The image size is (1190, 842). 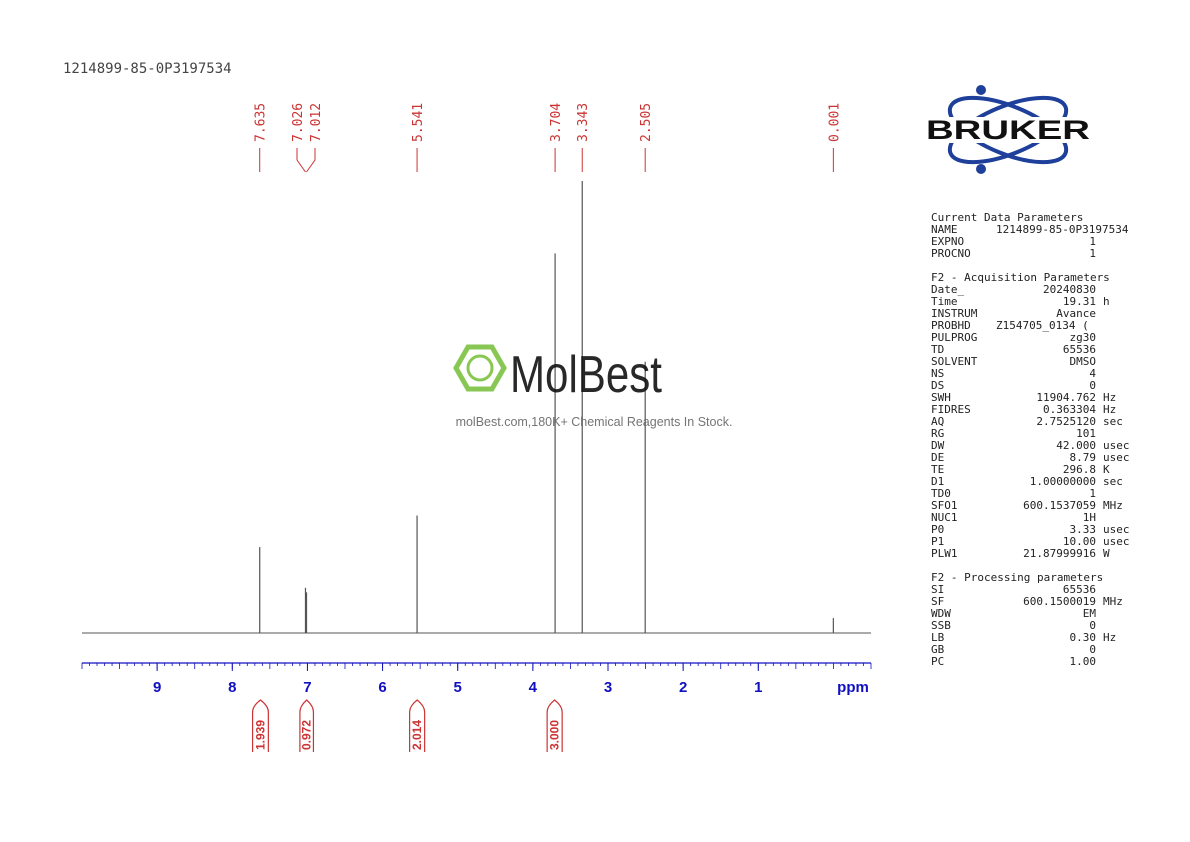 I want to click on x-tick-label: 3, so click(x=608, y=687).